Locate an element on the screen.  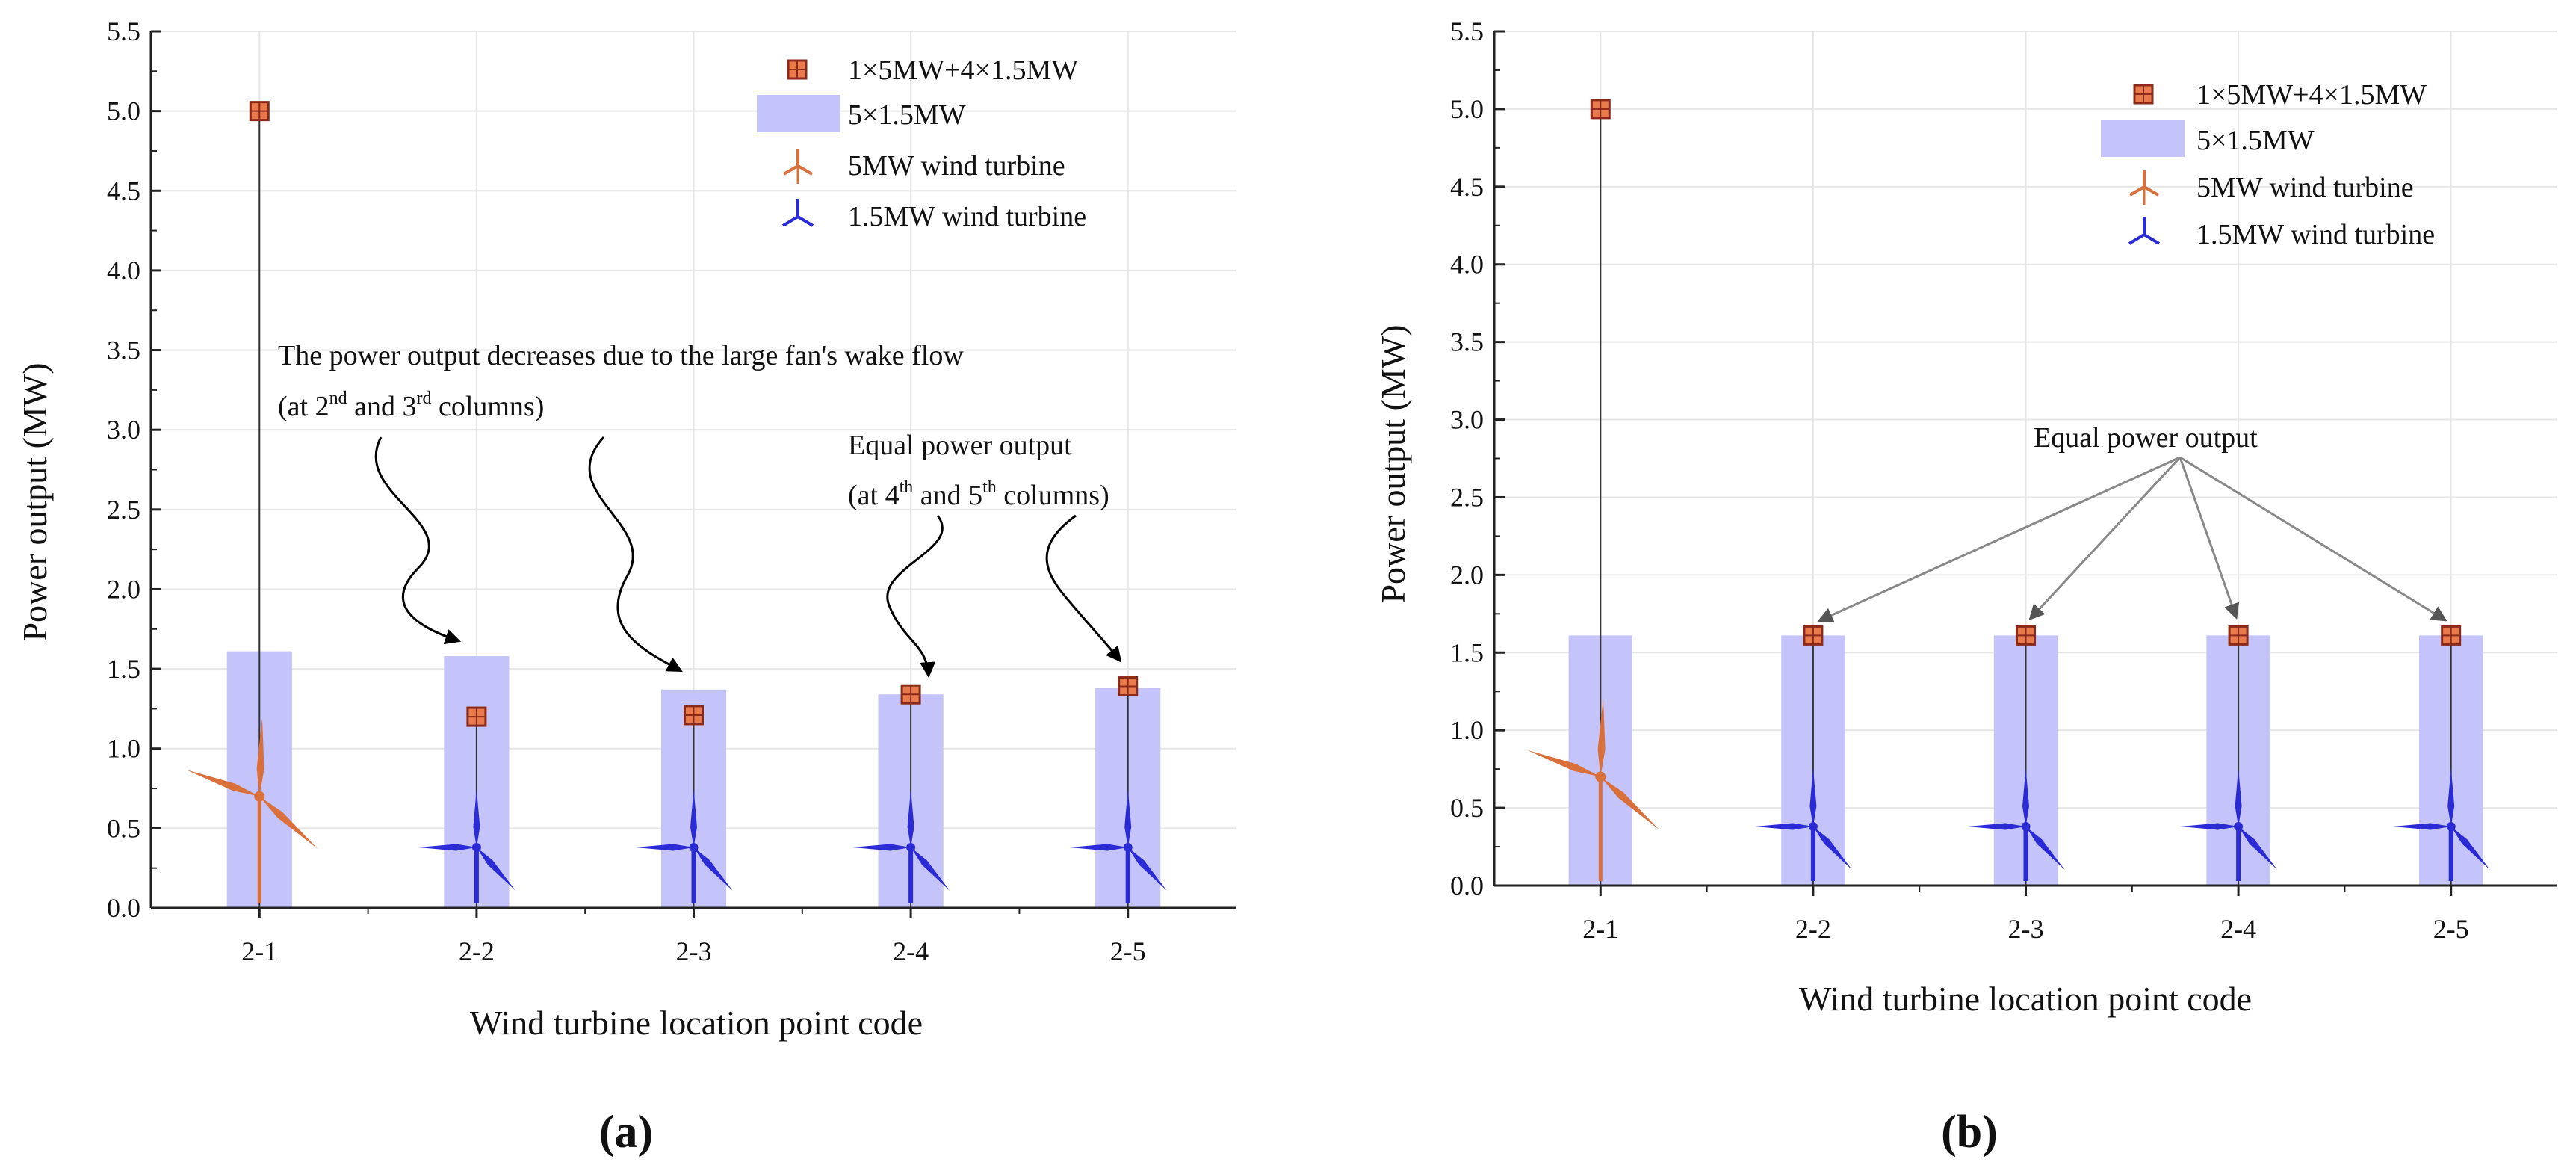
legend-a-label-2: 5MW wind turbine is located at coordinates (956, 166).